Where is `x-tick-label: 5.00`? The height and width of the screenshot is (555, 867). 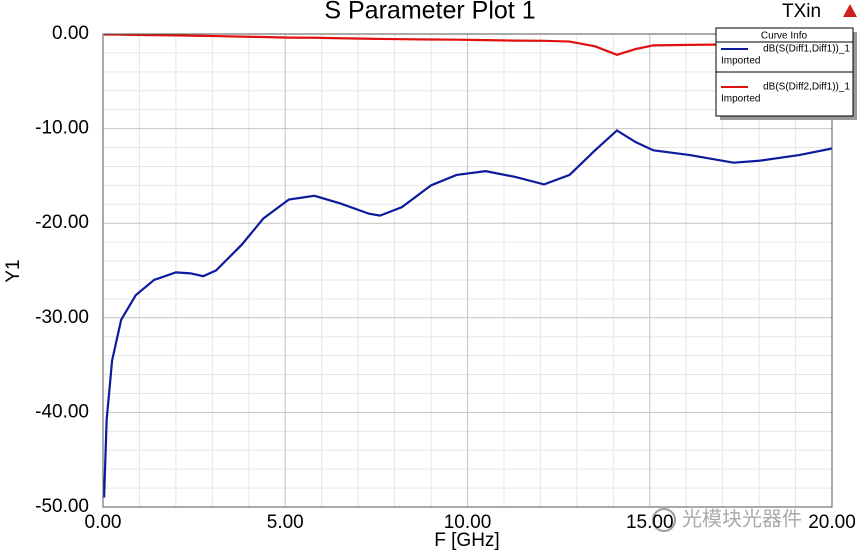
x-tick-label: 5.00 is located at coordinates (285, 522).